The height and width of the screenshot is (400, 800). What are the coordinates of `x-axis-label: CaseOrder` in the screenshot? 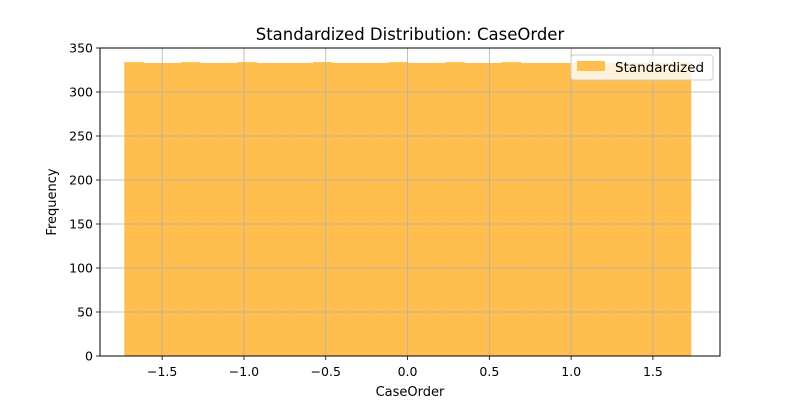 It's located at (410, 392).